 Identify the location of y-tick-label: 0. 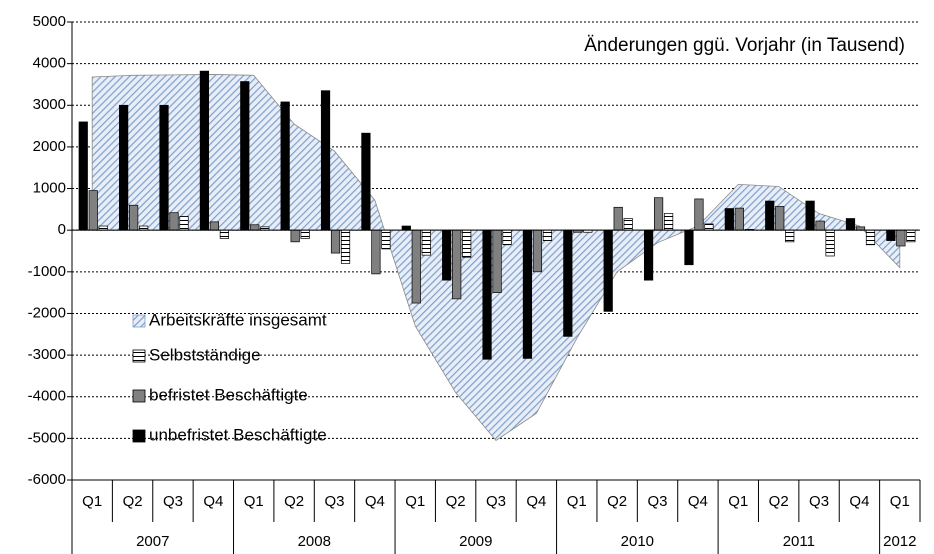
(62, 229).